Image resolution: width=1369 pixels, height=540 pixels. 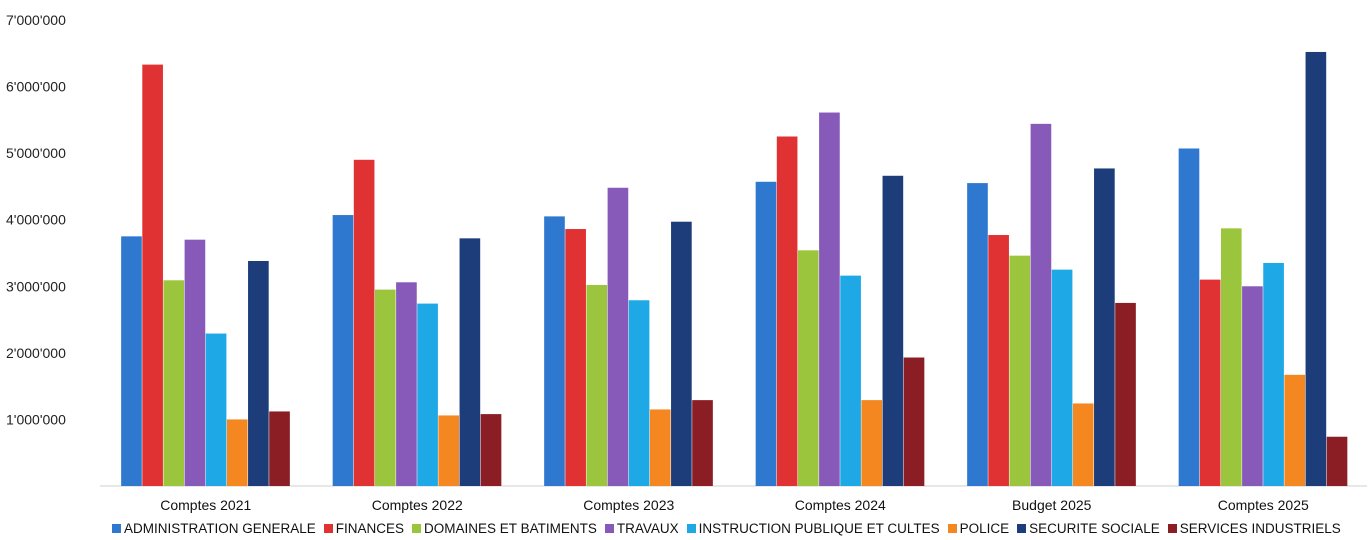 What do you see at coordinates (370, 528) in the screenshot?
I see `legend-label: FINANCES` at bounding box center [370, 528].